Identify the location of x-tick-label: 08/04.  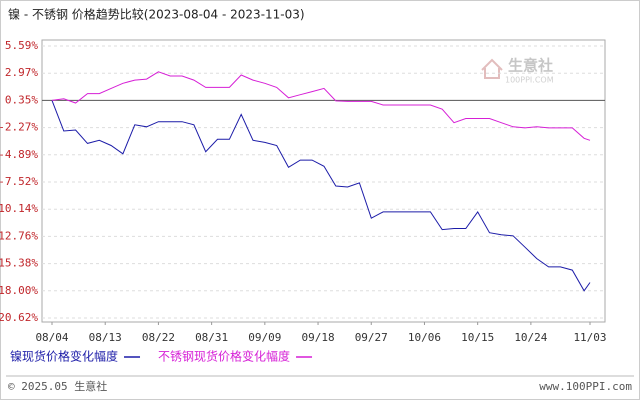
(51, 337).